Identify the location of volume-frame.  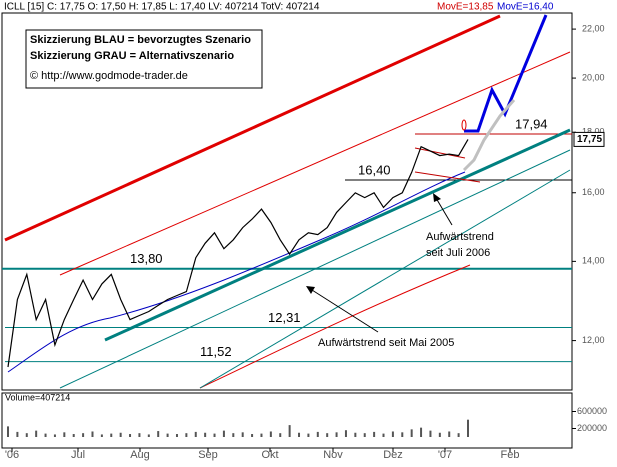
(287, 420).